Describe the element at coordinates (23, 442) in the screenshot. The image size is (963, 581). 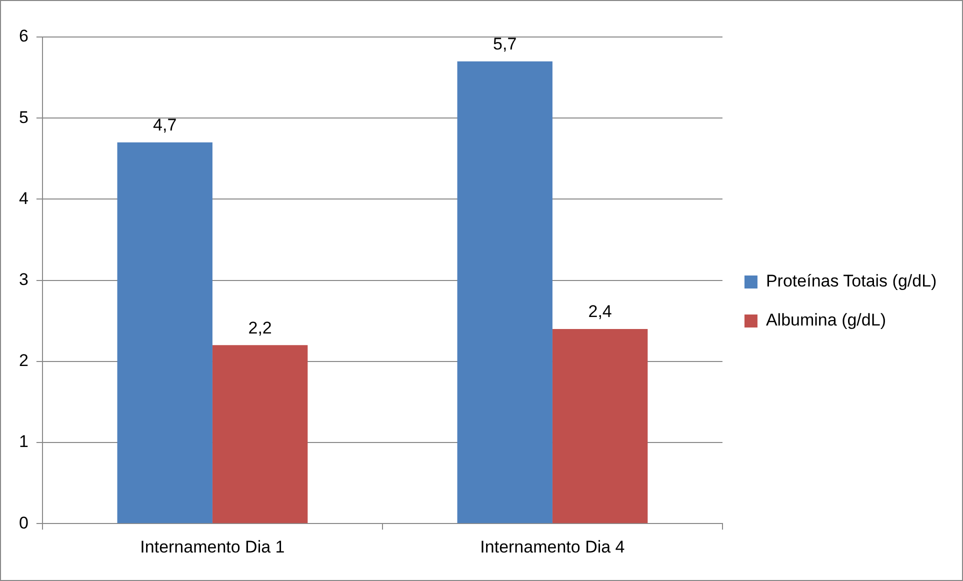
I see `y-tick-label: 1` at that location.